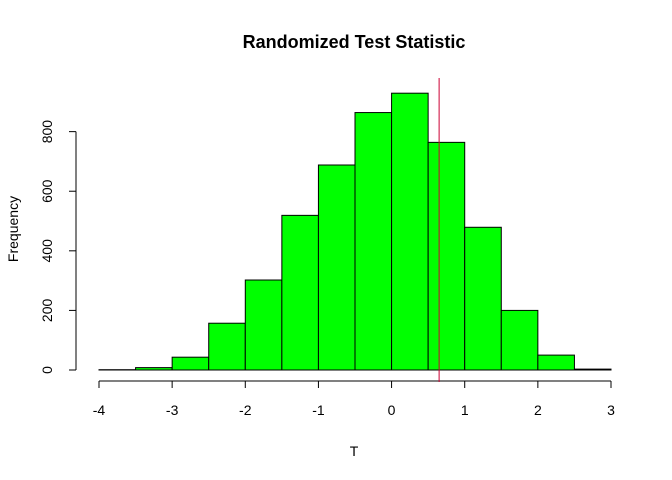 The image size is (672, 480). What do you see at coordinates (465, 410) in the screenshot?
I see `x-tick-label: 1` at bounding box center [465, 410].